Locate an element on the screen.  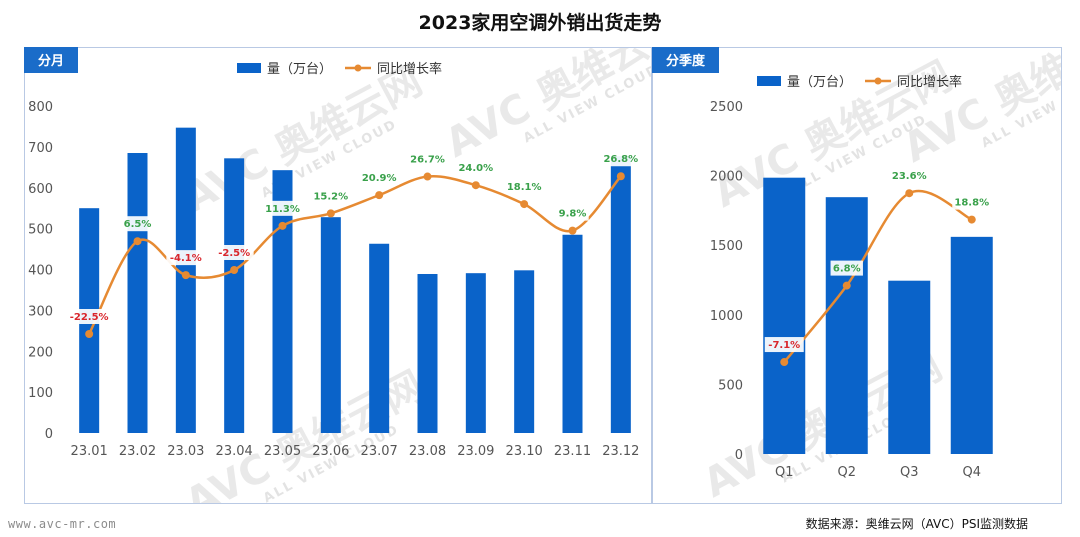
growth-label: 6.8% is located at coordinates (847, 269).